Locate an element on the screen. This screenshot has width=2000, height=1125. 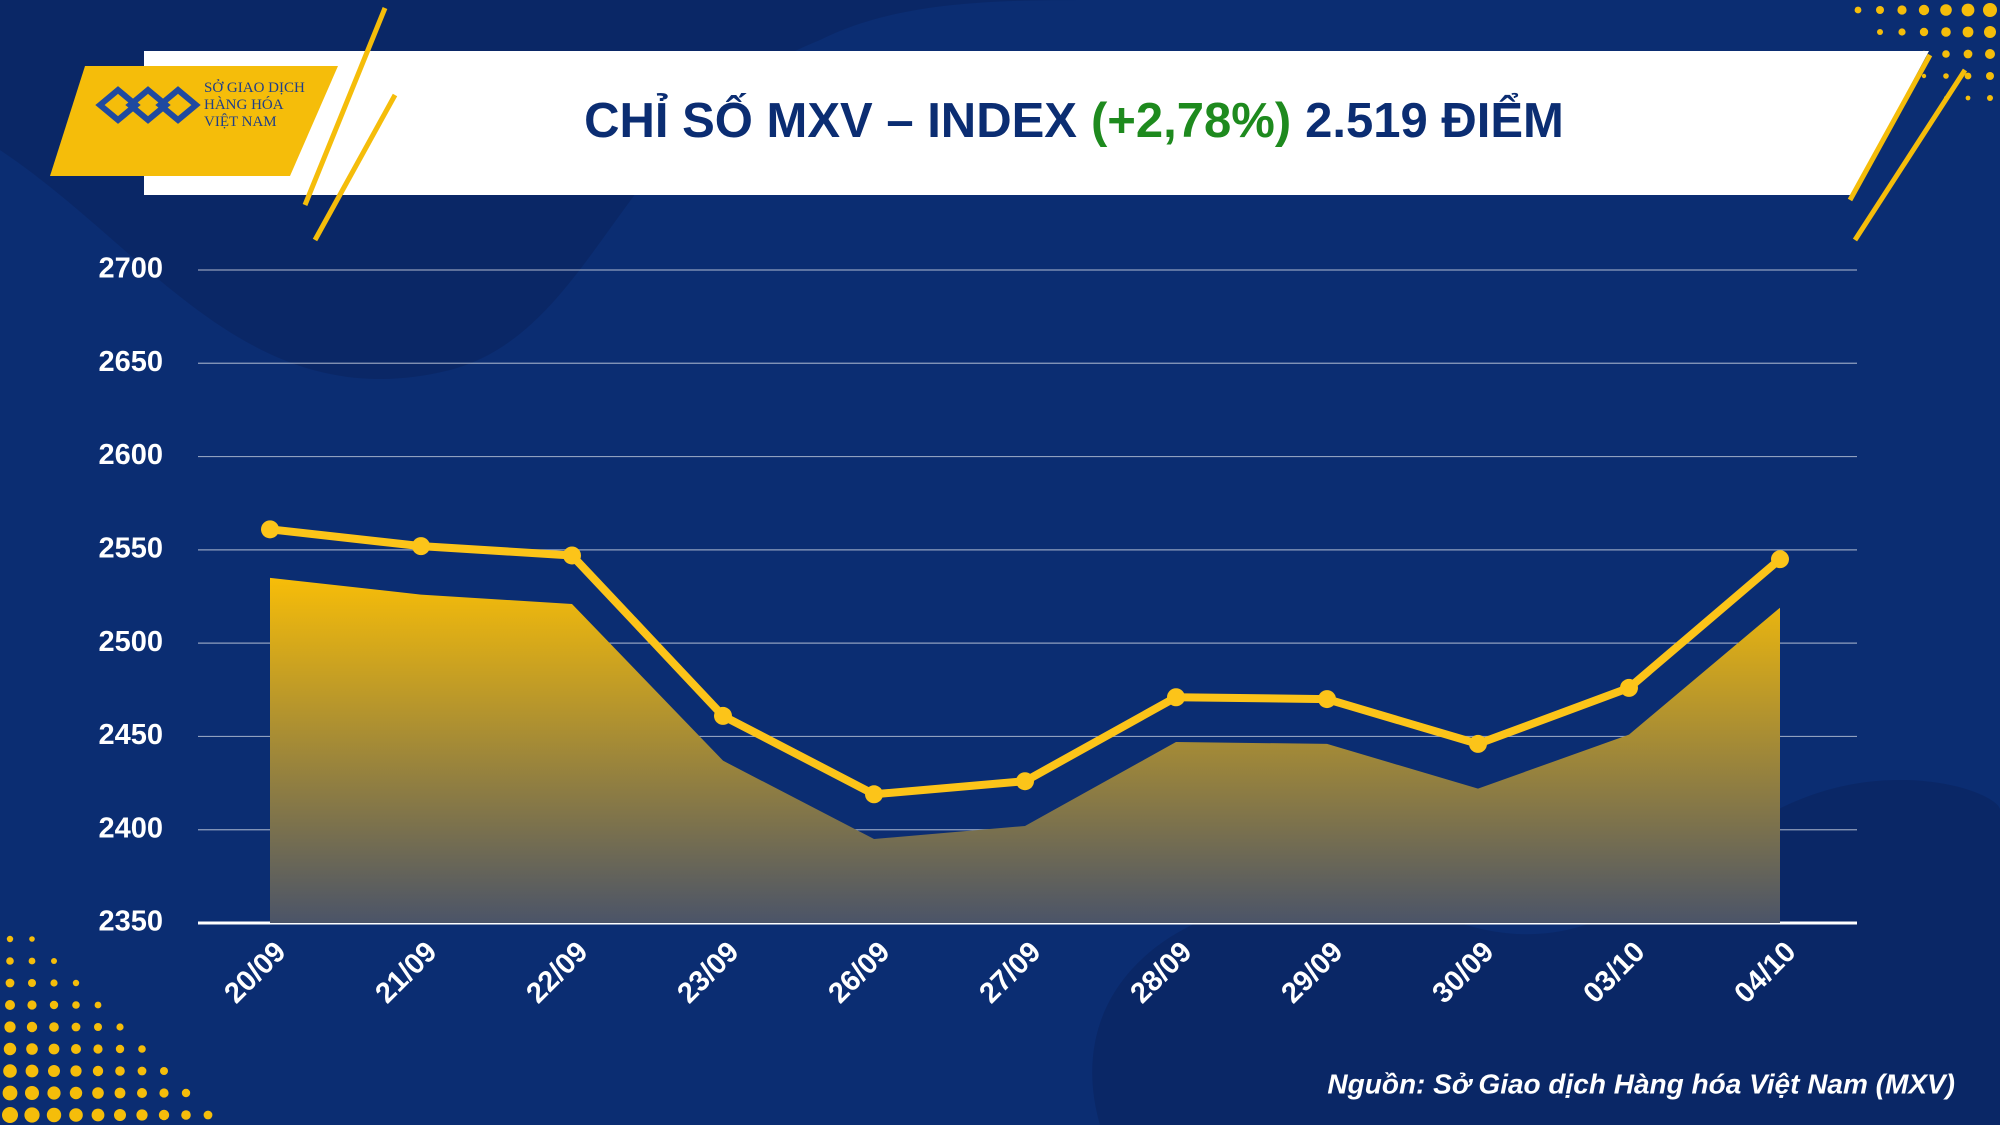
chart-title: CHỈ SỐ MXV – INDEX (+2,78%) 2.519 ĐIỂM is located at coordinates (1074, 120).